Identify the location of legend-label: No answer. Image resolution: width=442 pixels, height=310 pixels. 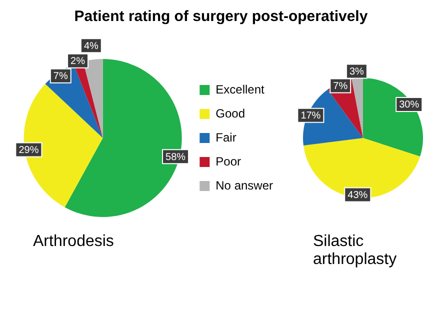
(245, 185).